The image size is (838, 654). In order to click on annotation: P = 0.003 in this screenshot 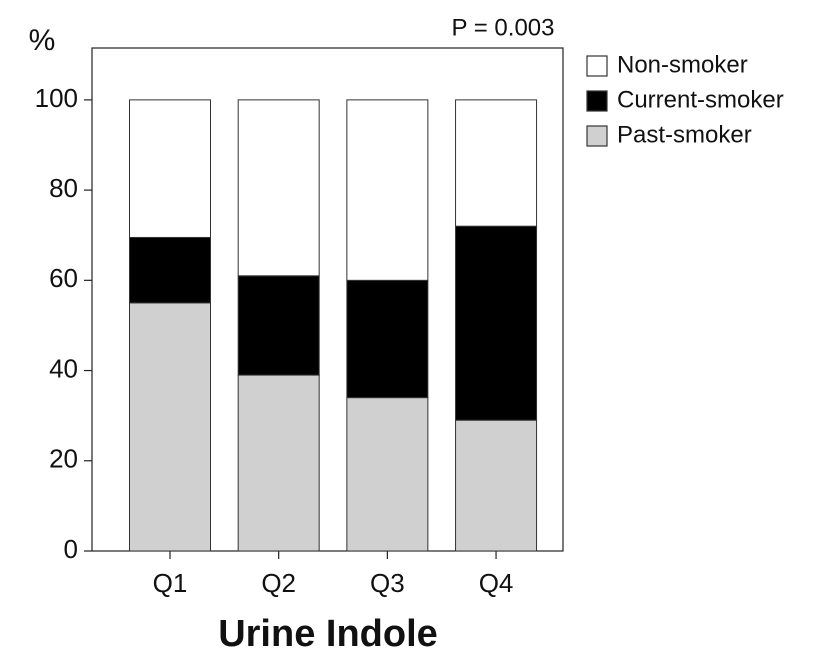, I will do `click(503, 27)`.